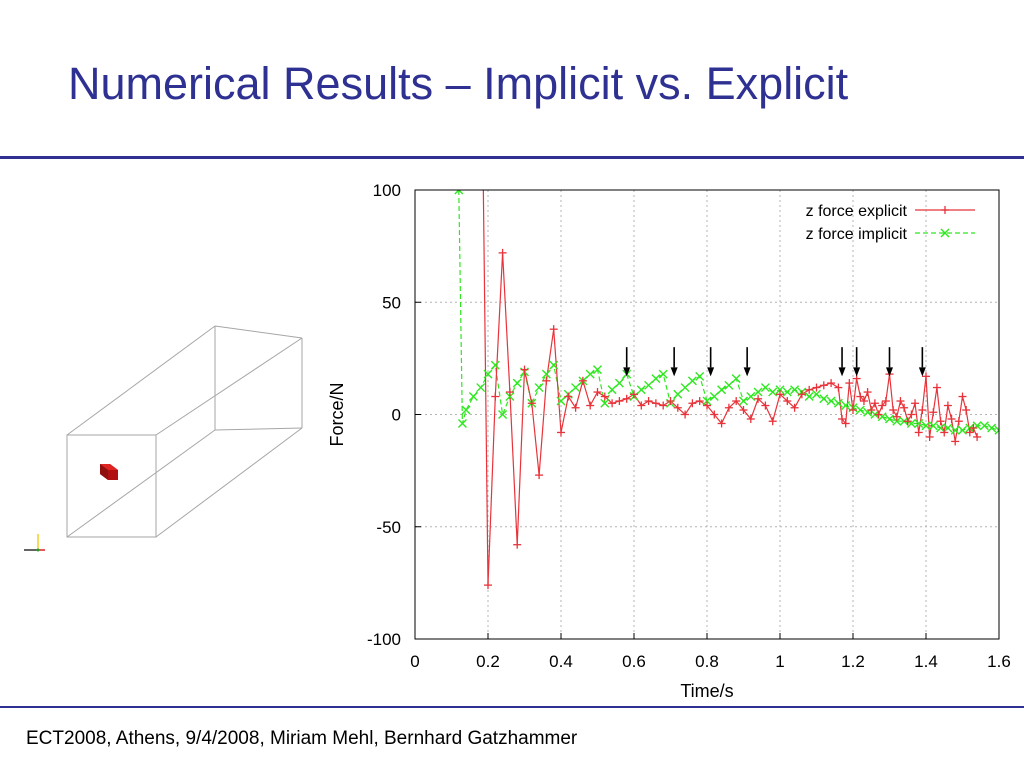  I want to click on box-back-top, so click(258, 332).